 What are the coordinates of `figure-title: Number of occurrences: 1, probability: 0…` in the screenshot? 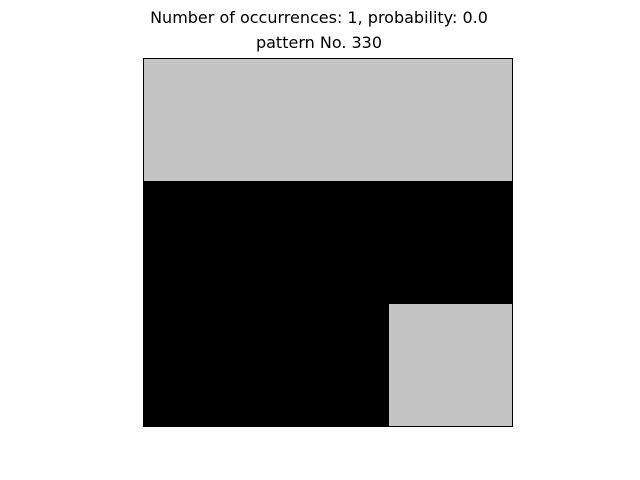 It's located at (319, 17).